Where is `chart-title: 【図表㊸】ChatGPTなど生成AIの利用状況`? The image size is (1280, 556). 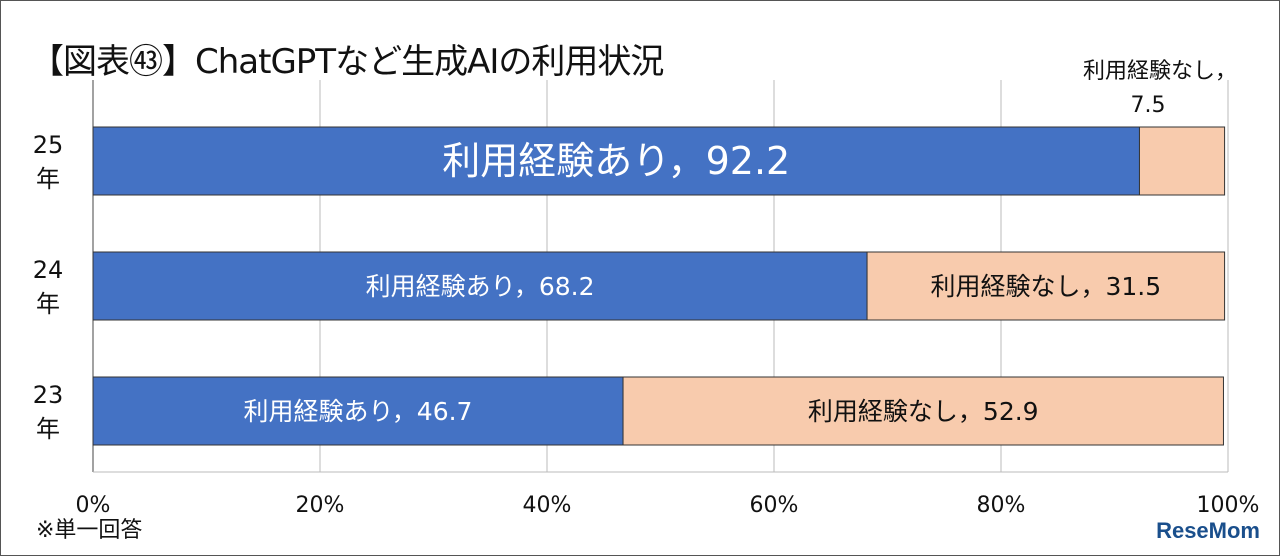
chart-title: 【図表㊸】ChatGPTなど生成AIの利用状況 is located at coordinates (347, 62).